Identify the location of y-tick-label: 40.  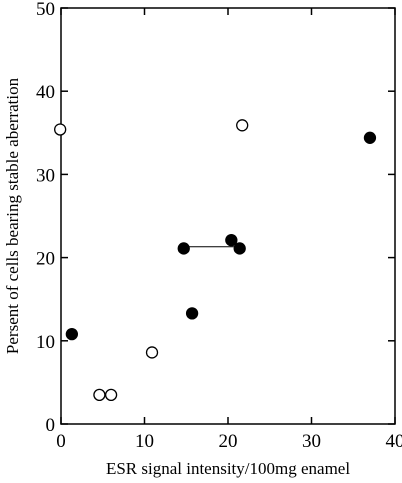
(45, 92).